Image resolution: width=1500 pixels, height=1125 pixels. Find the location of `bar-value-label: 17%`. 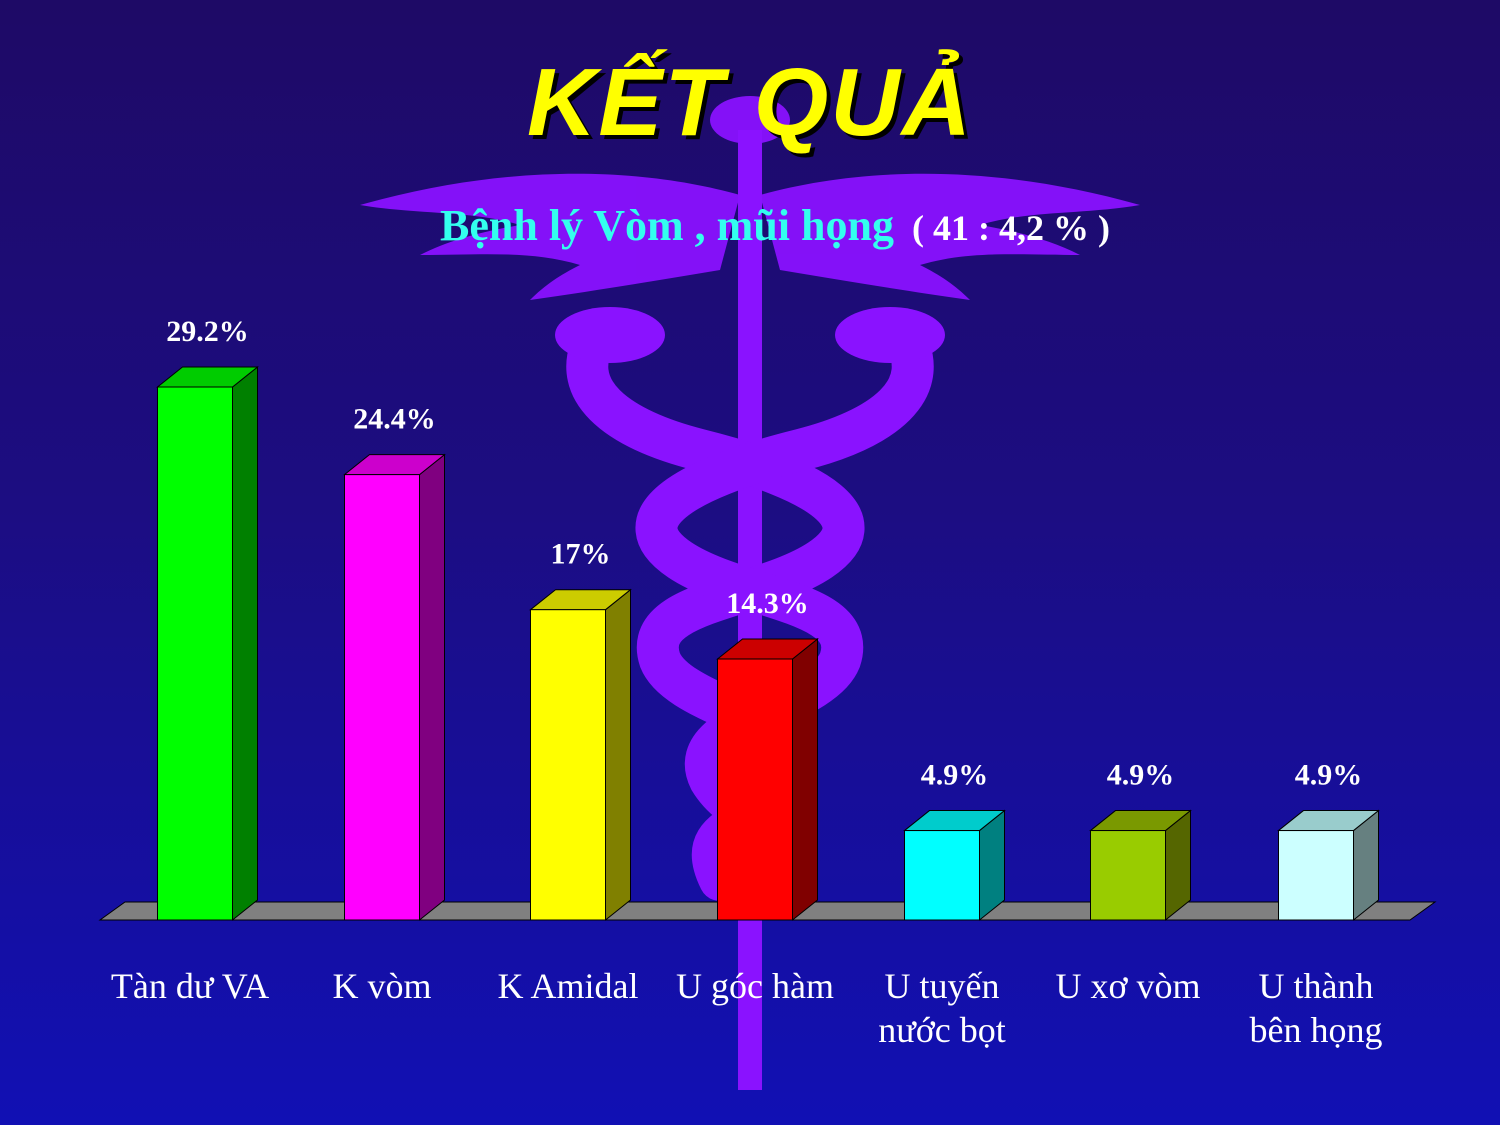

bar-value-label: 17% is located at coordinates (581, 554).